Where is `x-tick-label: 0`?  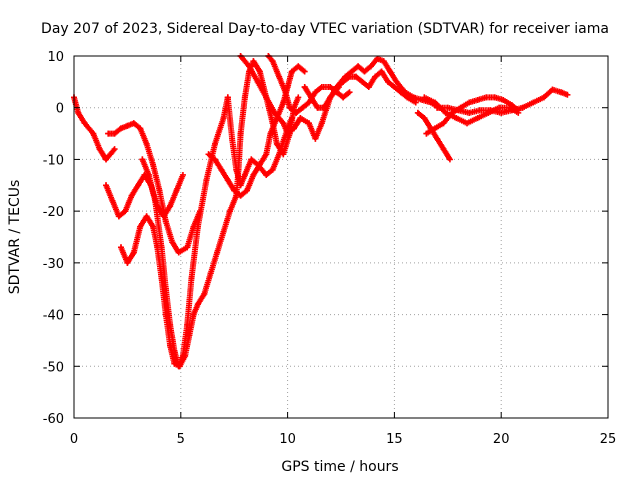
x-tick-label: 0 is located at coordinates (74, 439).